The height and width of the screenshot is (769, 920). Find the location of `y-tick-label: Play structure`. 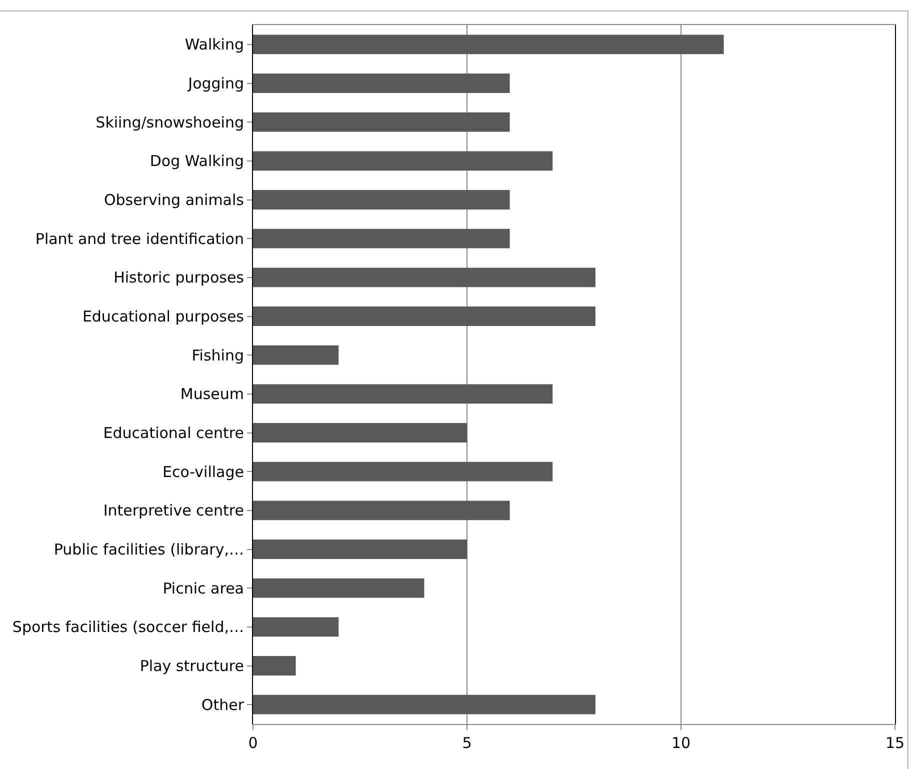

y-tick-label: Play structure is located at coordinates (192, 666).